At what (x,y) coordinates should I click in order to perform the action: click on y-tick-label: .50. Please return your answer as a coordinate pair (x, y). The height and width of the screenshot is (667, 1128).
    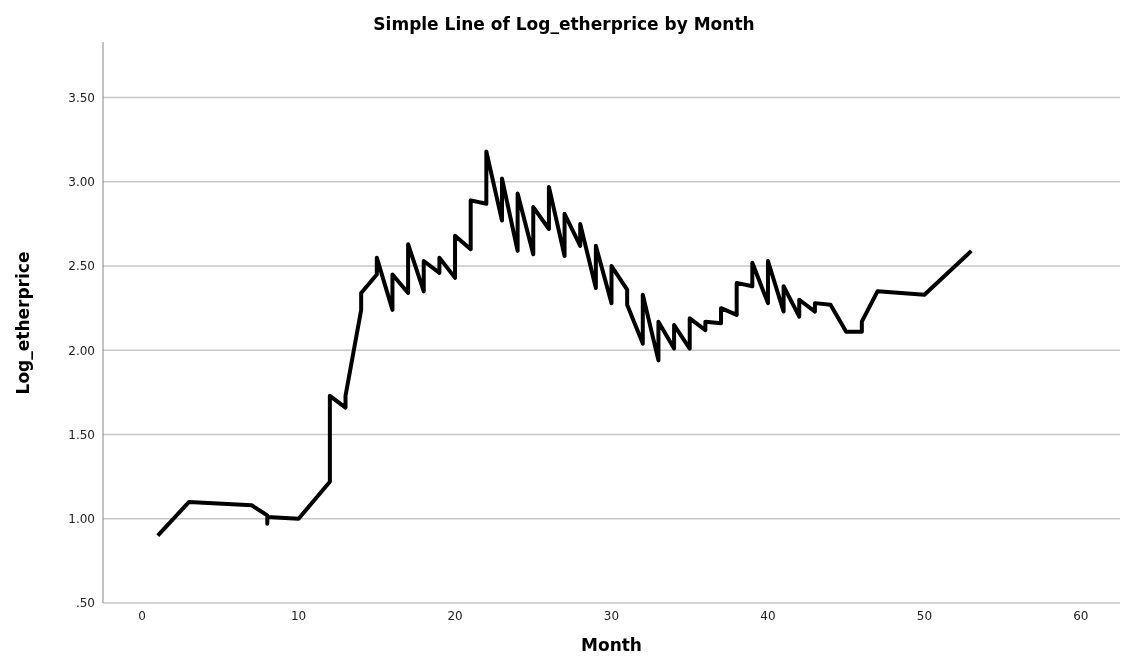
    Looking at the image, I should click on (85, 603).